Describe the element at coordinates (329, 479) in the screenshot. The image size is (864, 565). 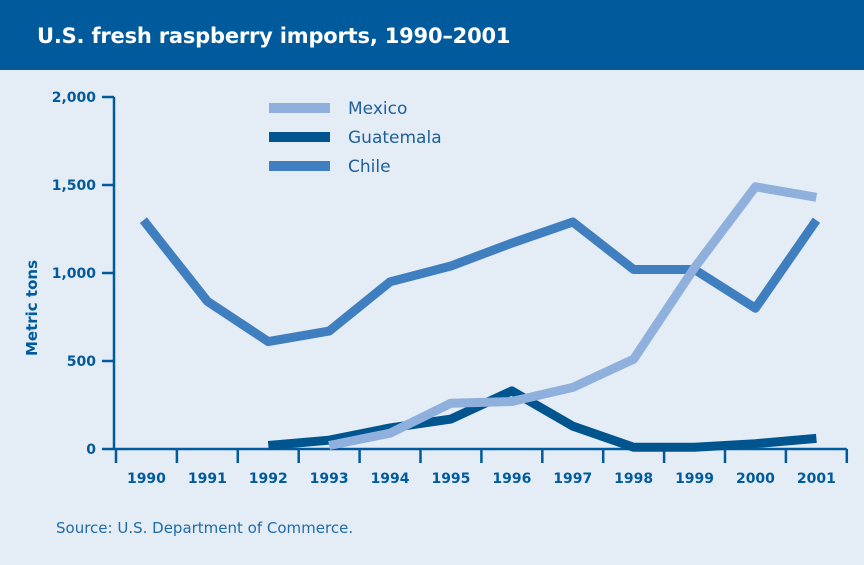
I see `x-tick-label: 1993` at that location.